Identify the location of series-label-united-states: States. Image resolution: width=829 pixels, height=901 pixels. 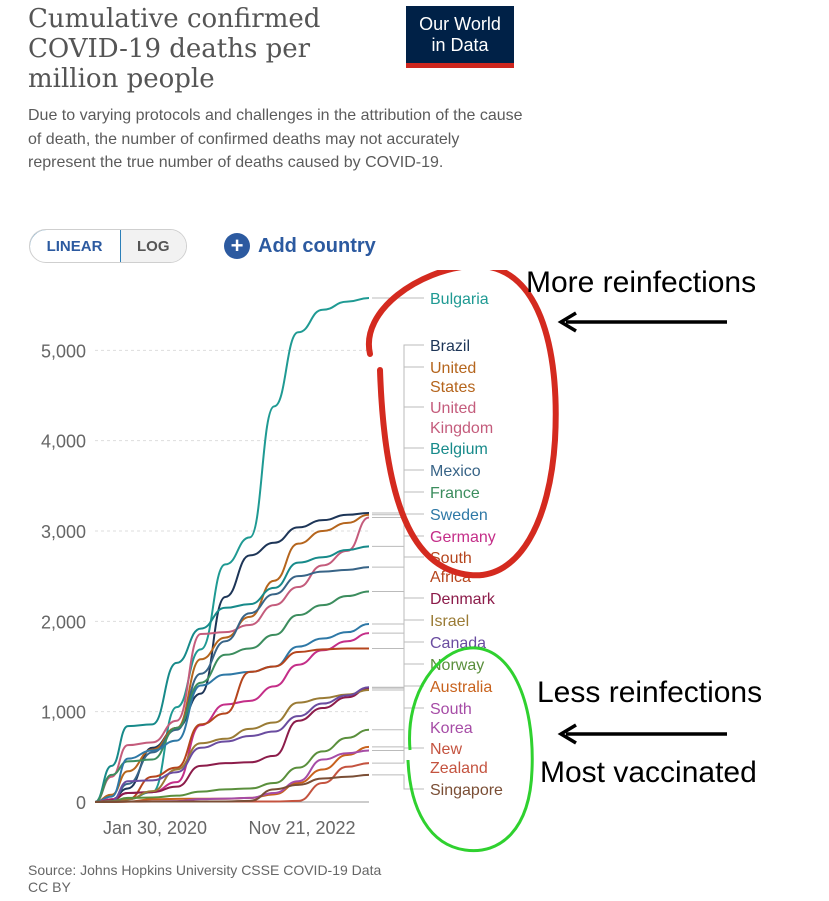
(452, 387).